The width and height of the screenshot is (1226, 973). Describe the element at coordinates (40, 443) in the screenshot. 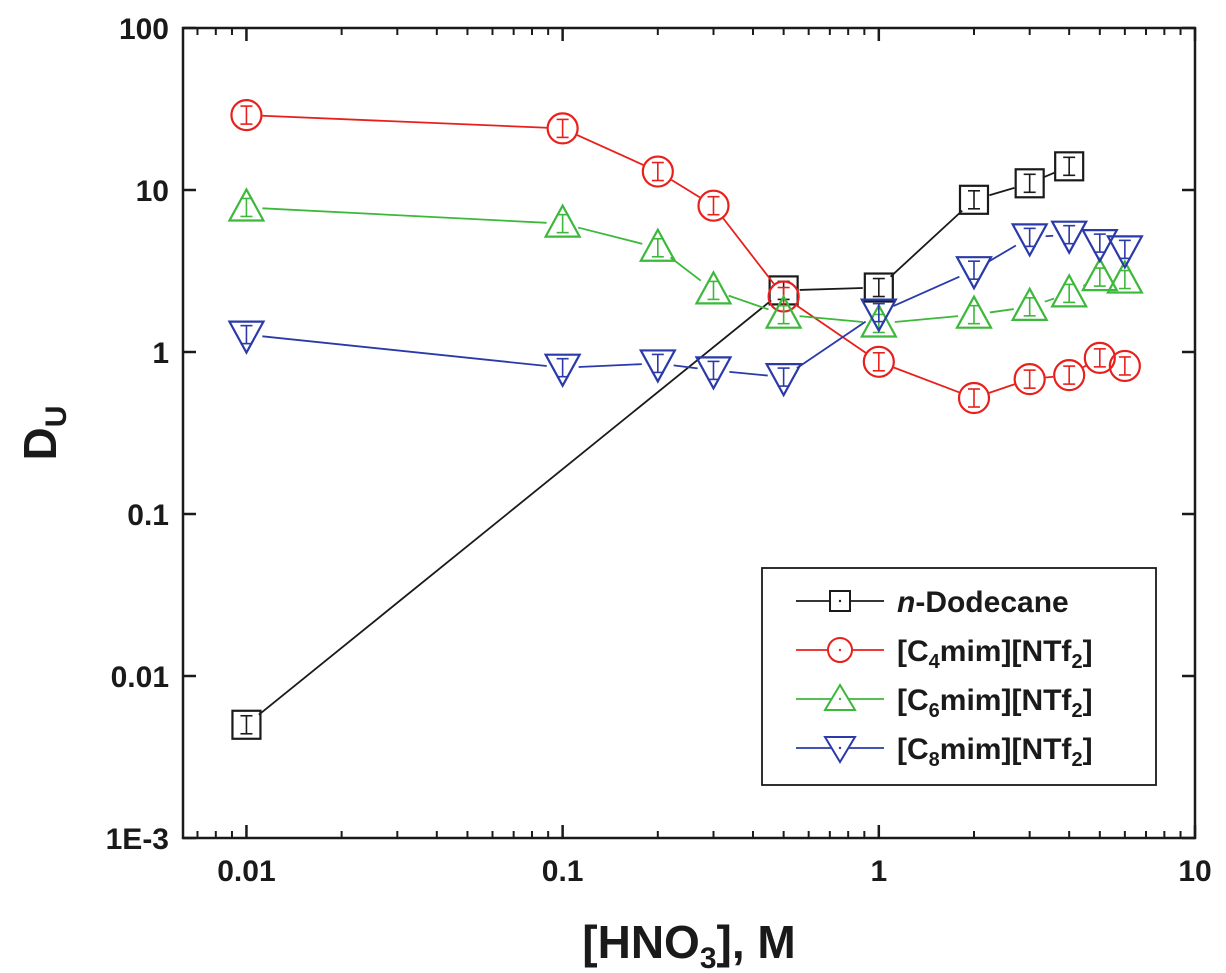

I see `y-axis-title-main: D` at that location.